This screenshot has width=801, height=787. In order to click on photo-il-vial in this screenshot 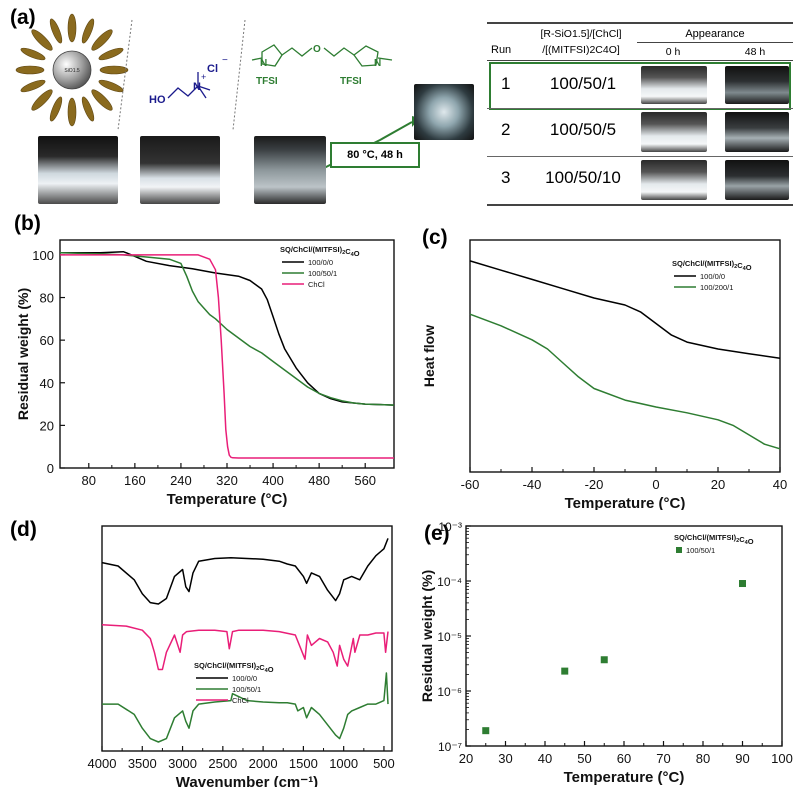, I will do `click(290, 170)`.